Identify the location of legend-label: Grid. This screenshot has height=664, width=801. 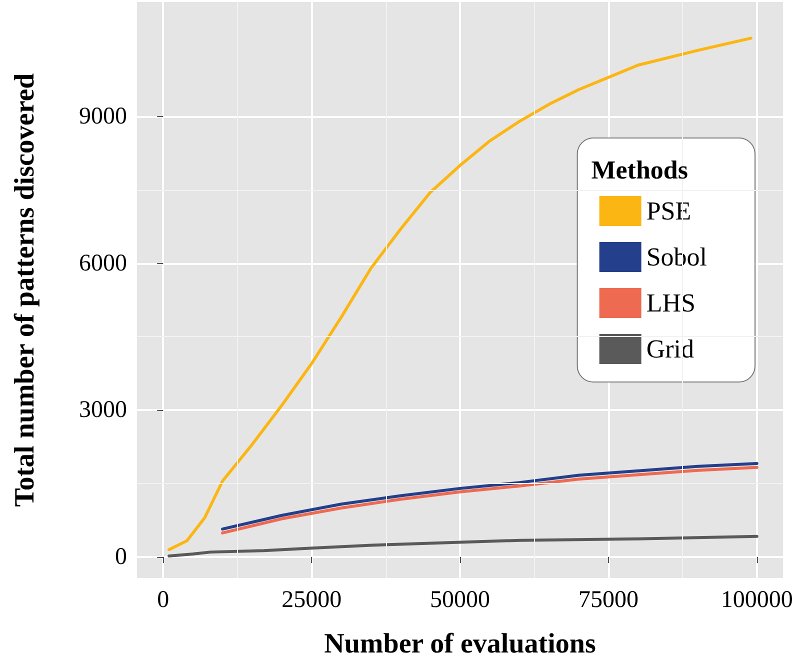
(670, 349).